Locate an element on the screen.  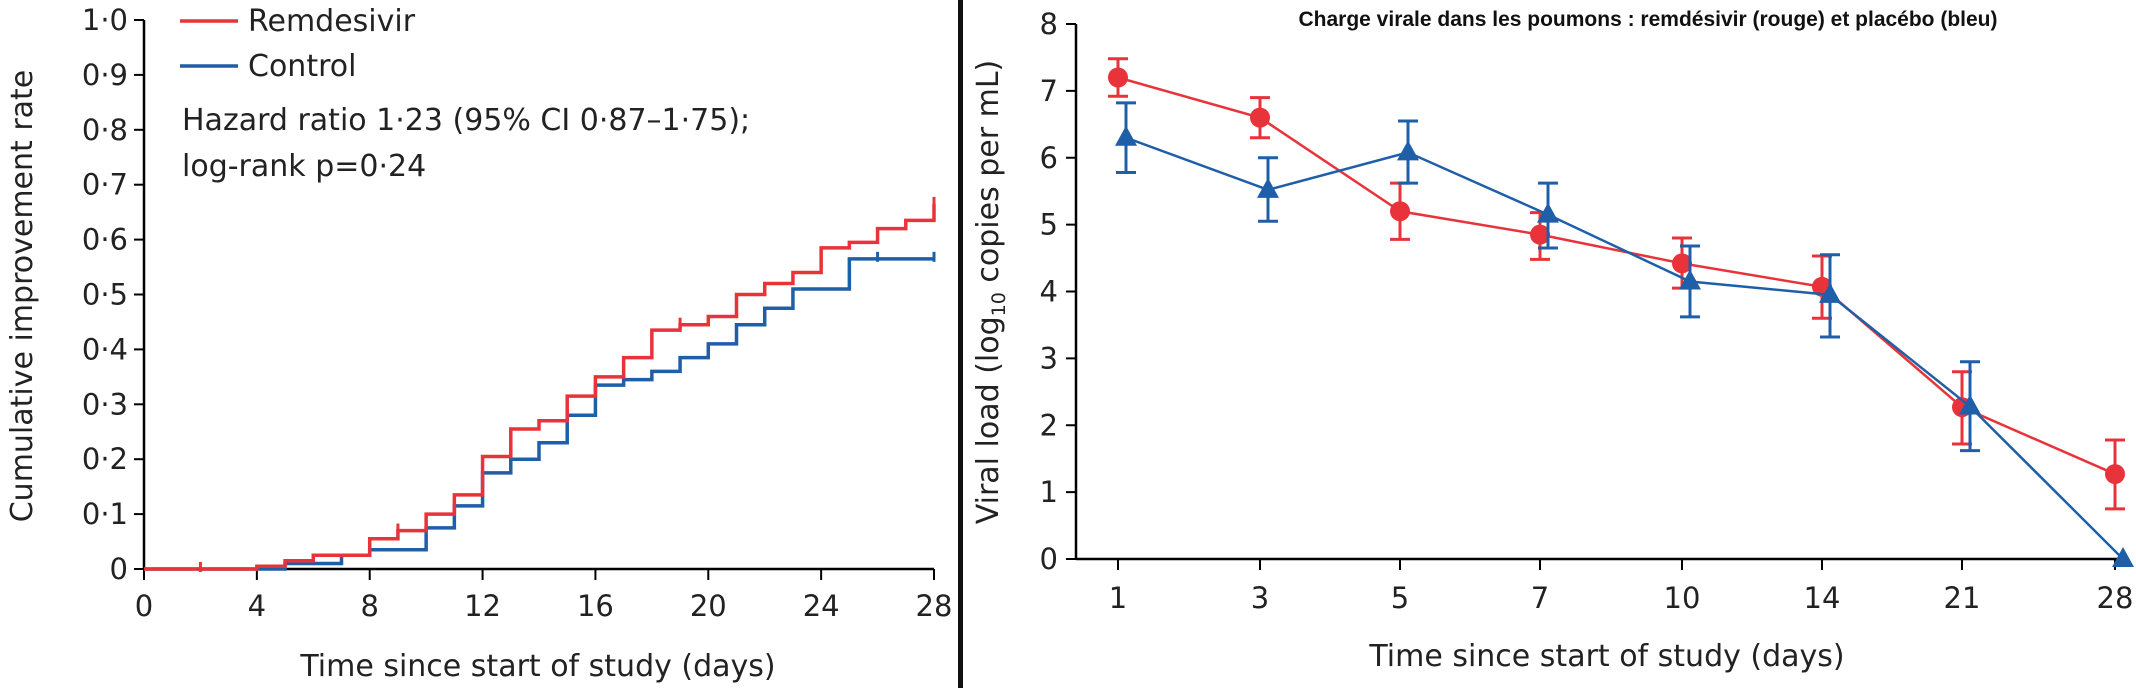
vl-y-tick-label: 5 is located at coordinates (1049, 225).